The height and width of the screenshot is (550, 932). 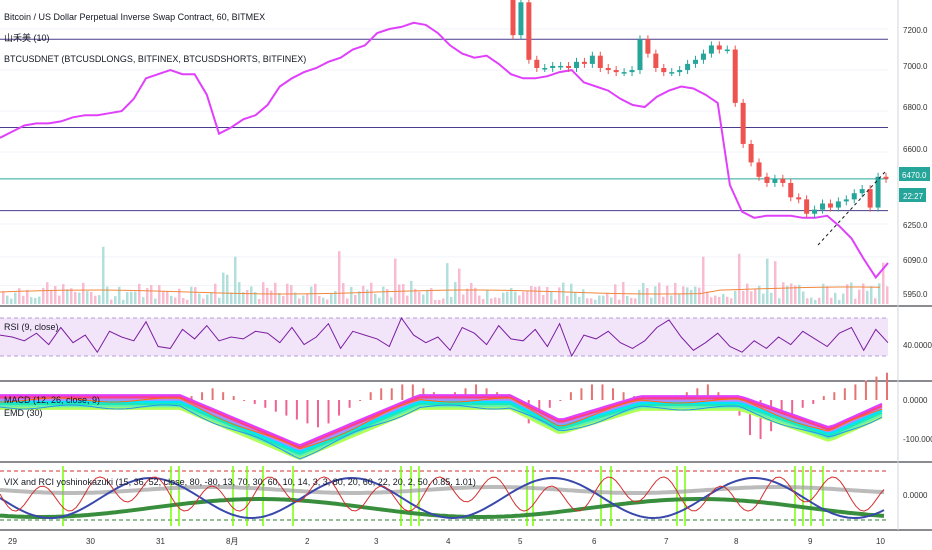 I want to click on x-tick-31: 31, so click(x=160, y=541).